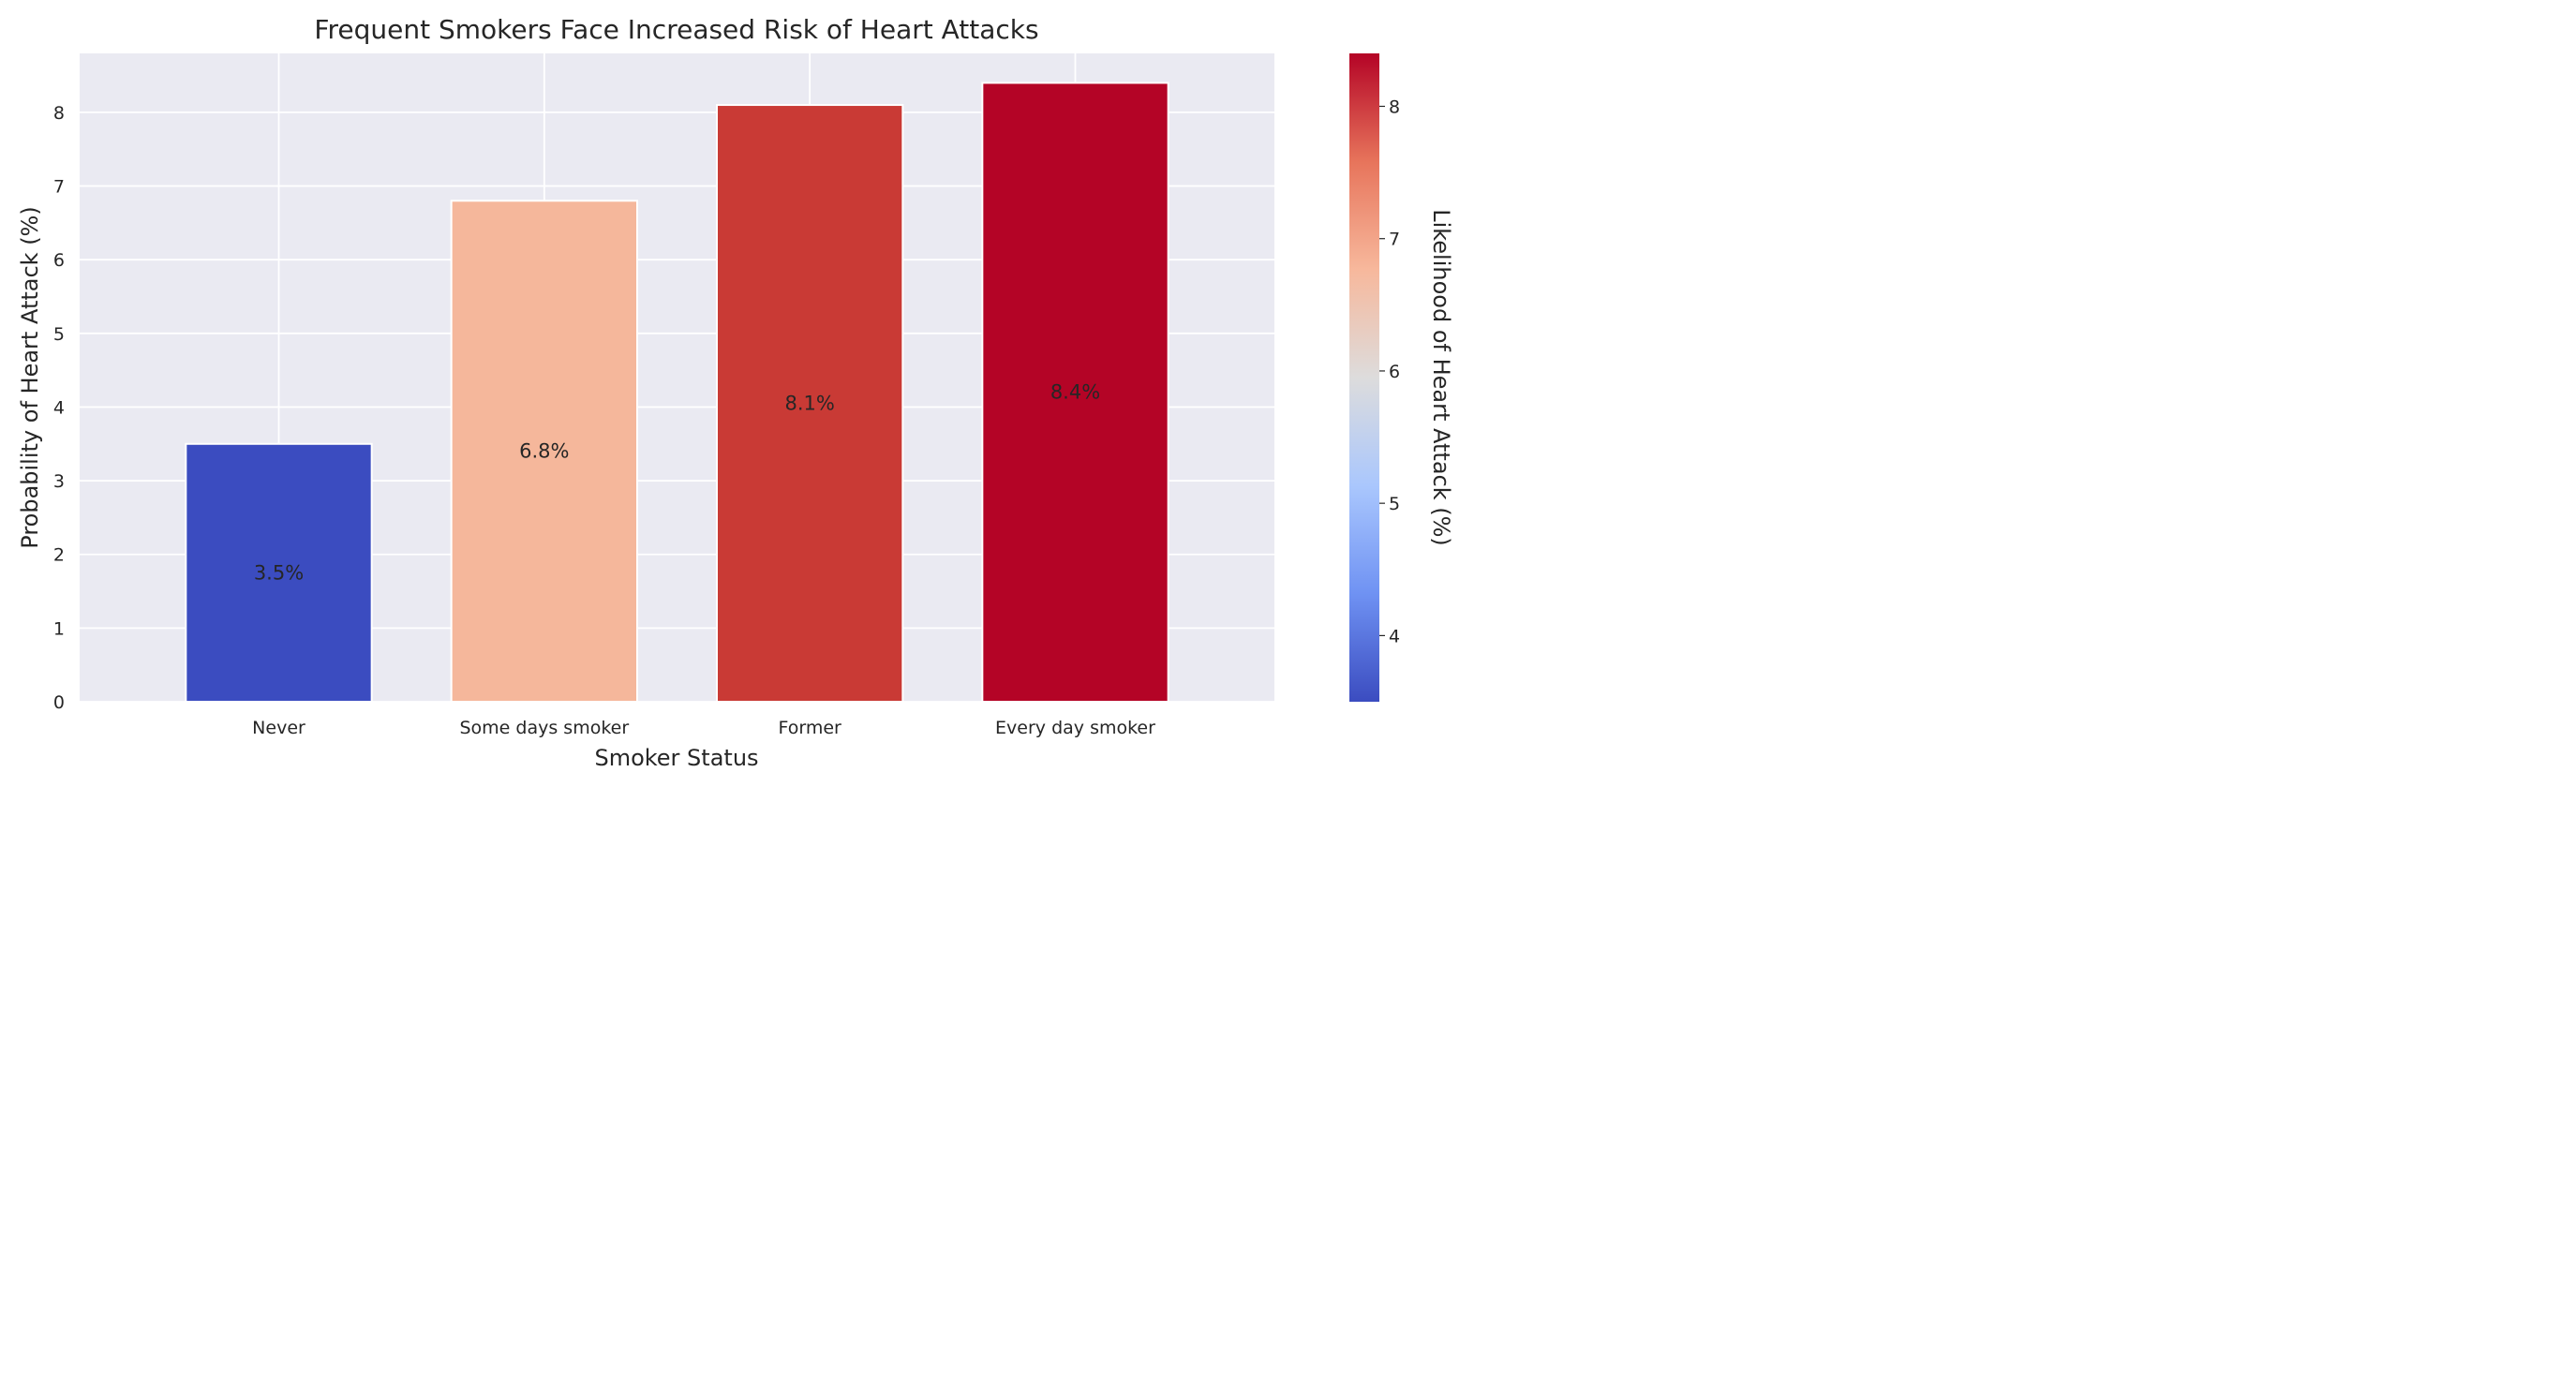 This screenshot has height=1381, width=2576. I want to click on y-tick-label: 7, so click(59, 187).